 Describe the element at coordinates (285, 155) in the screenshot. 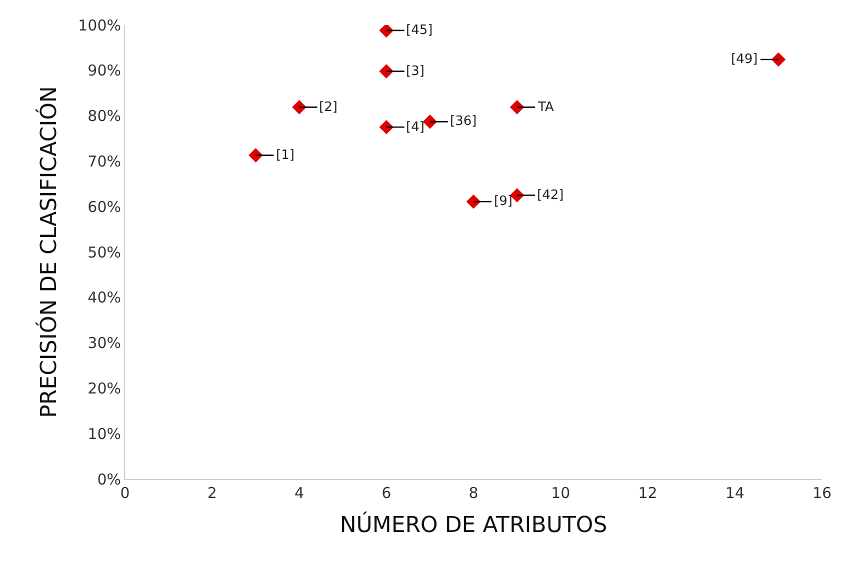

I see `annotation: [1]` at that location.